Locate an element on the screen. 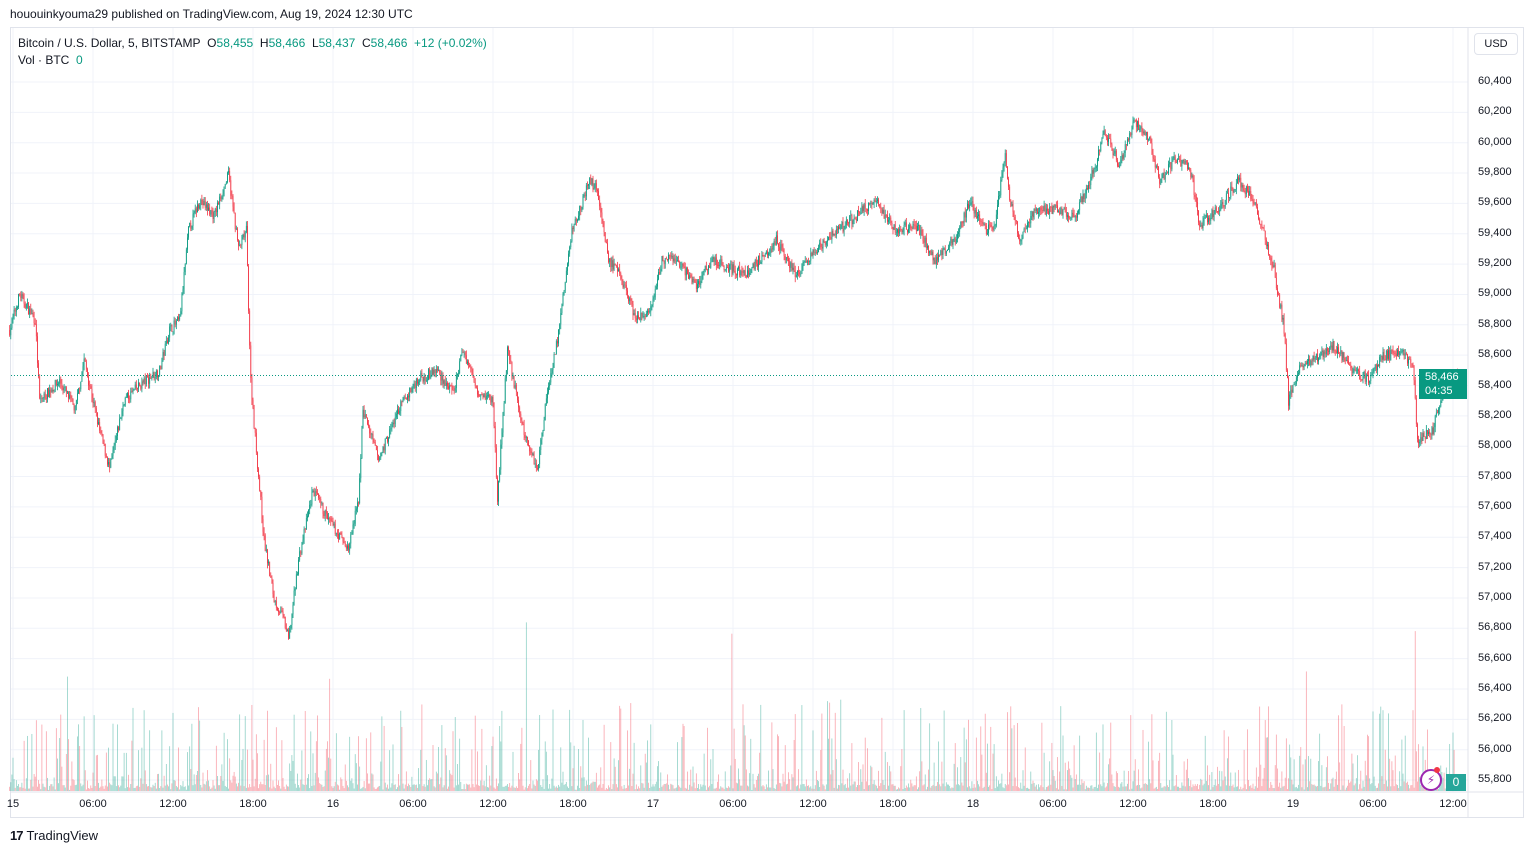  currency-button: USD is located at coordinates (1496, 44).